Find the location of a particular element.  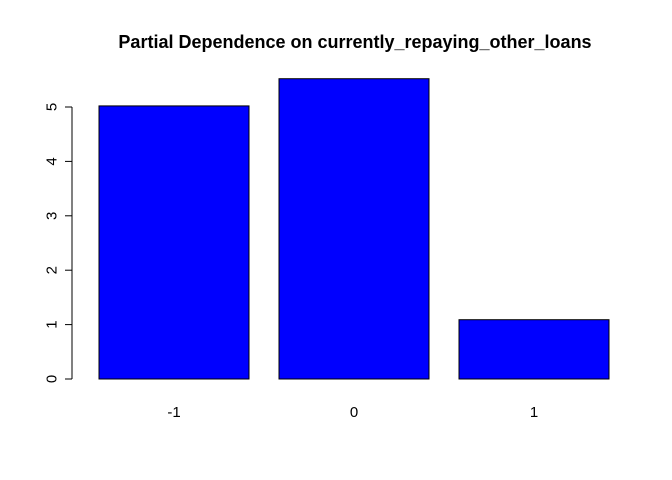

x-tick-label: -1 is located at coordinates (173, 412).